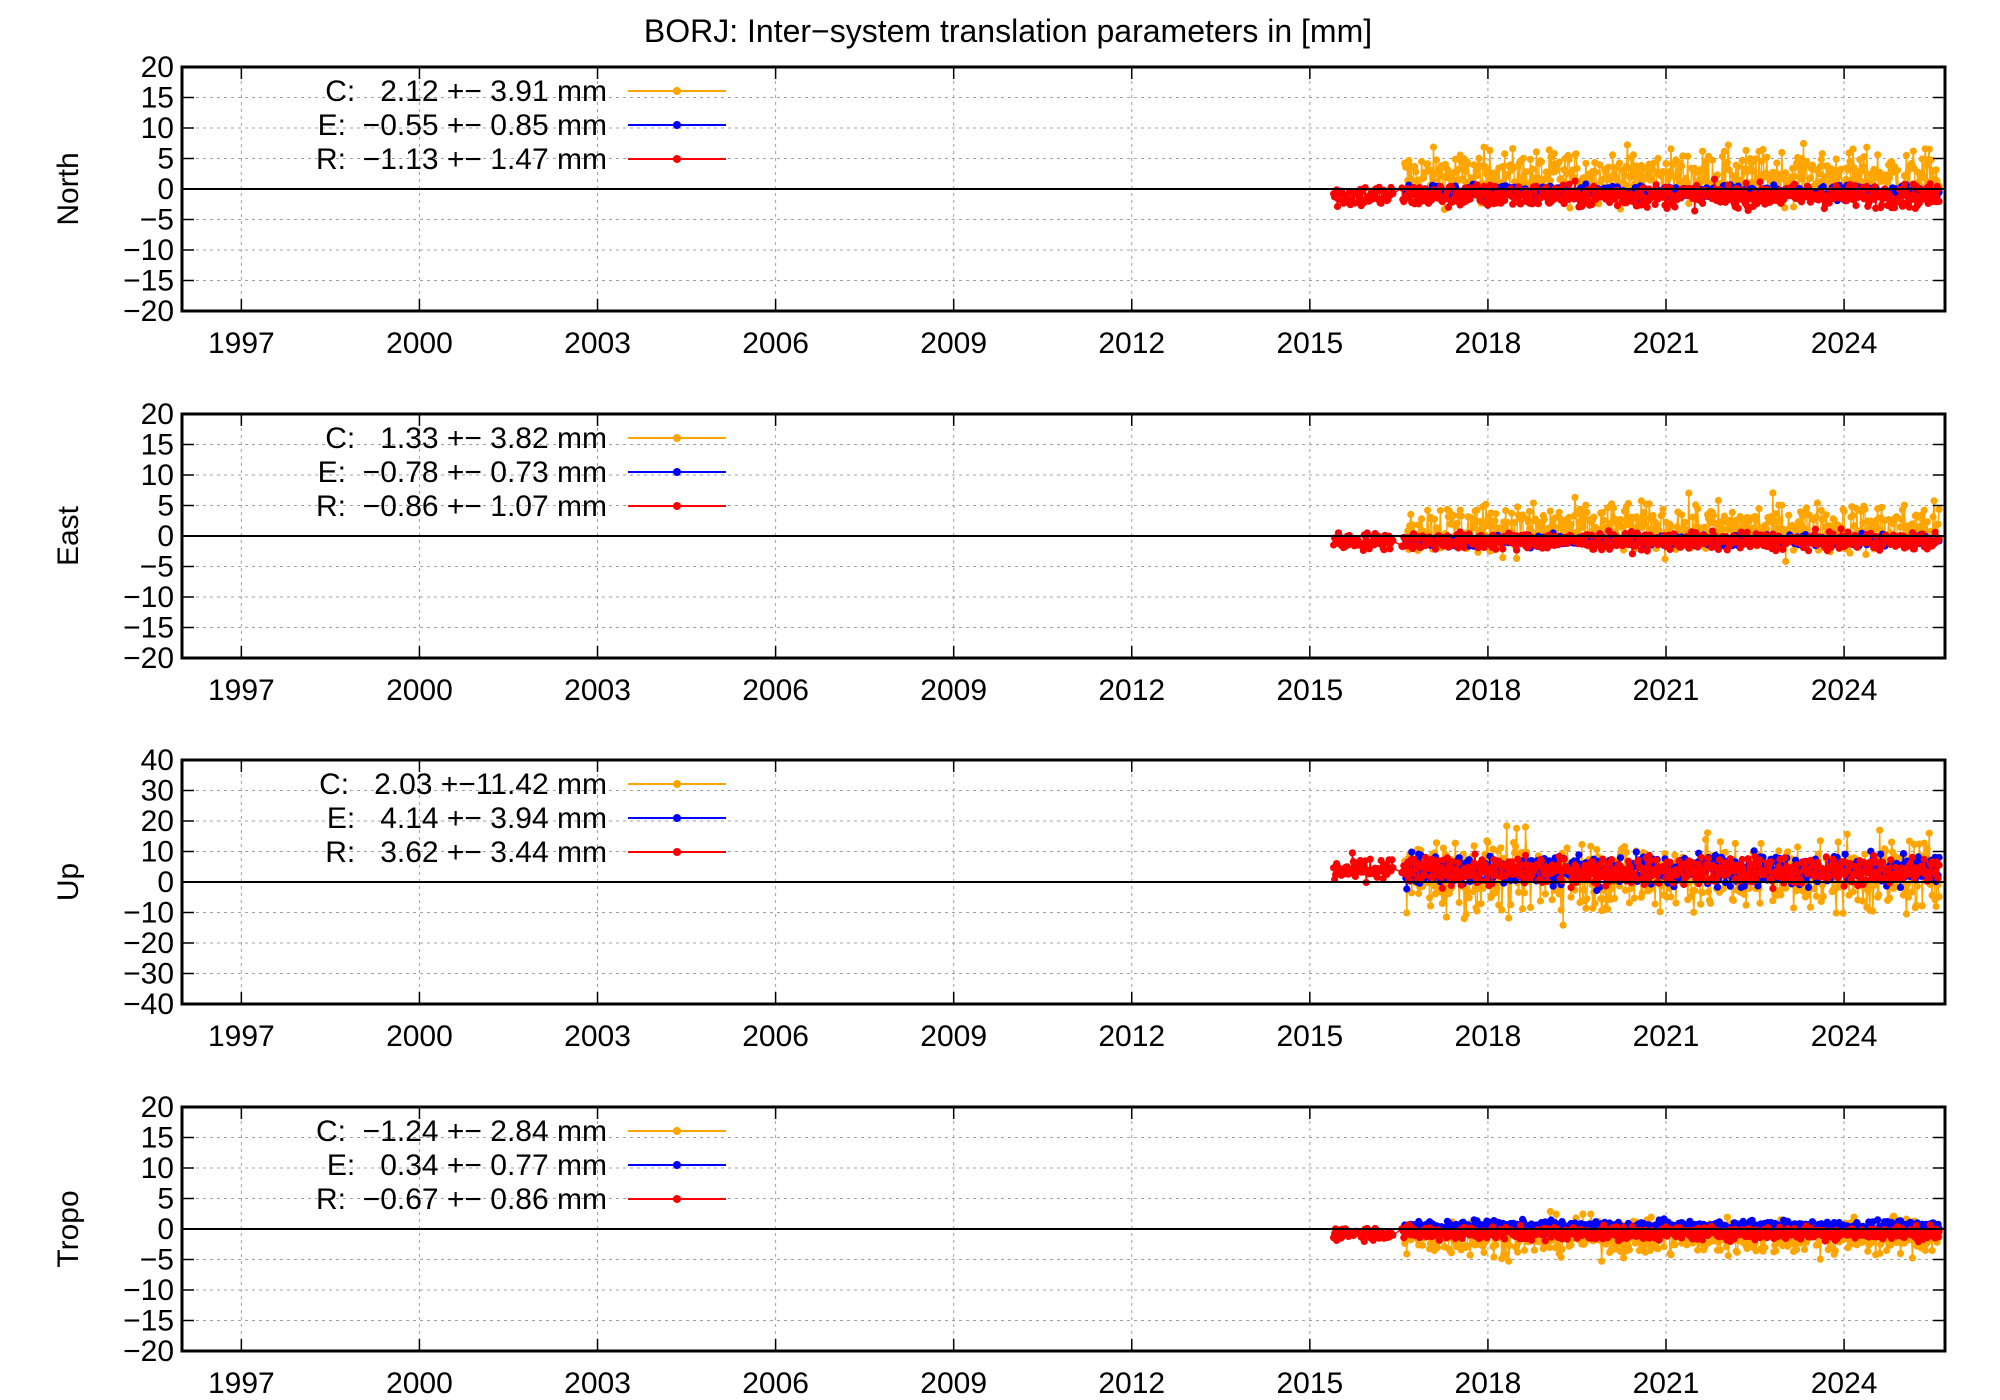  I want to click on data-points, so click(1636, 177).